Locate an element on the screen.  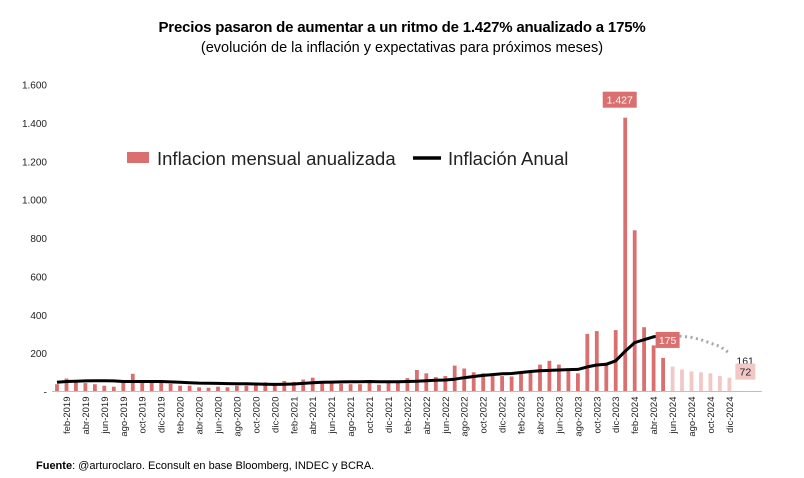
x-tick-label: oct-2019 is located at coordinates (143, 415).